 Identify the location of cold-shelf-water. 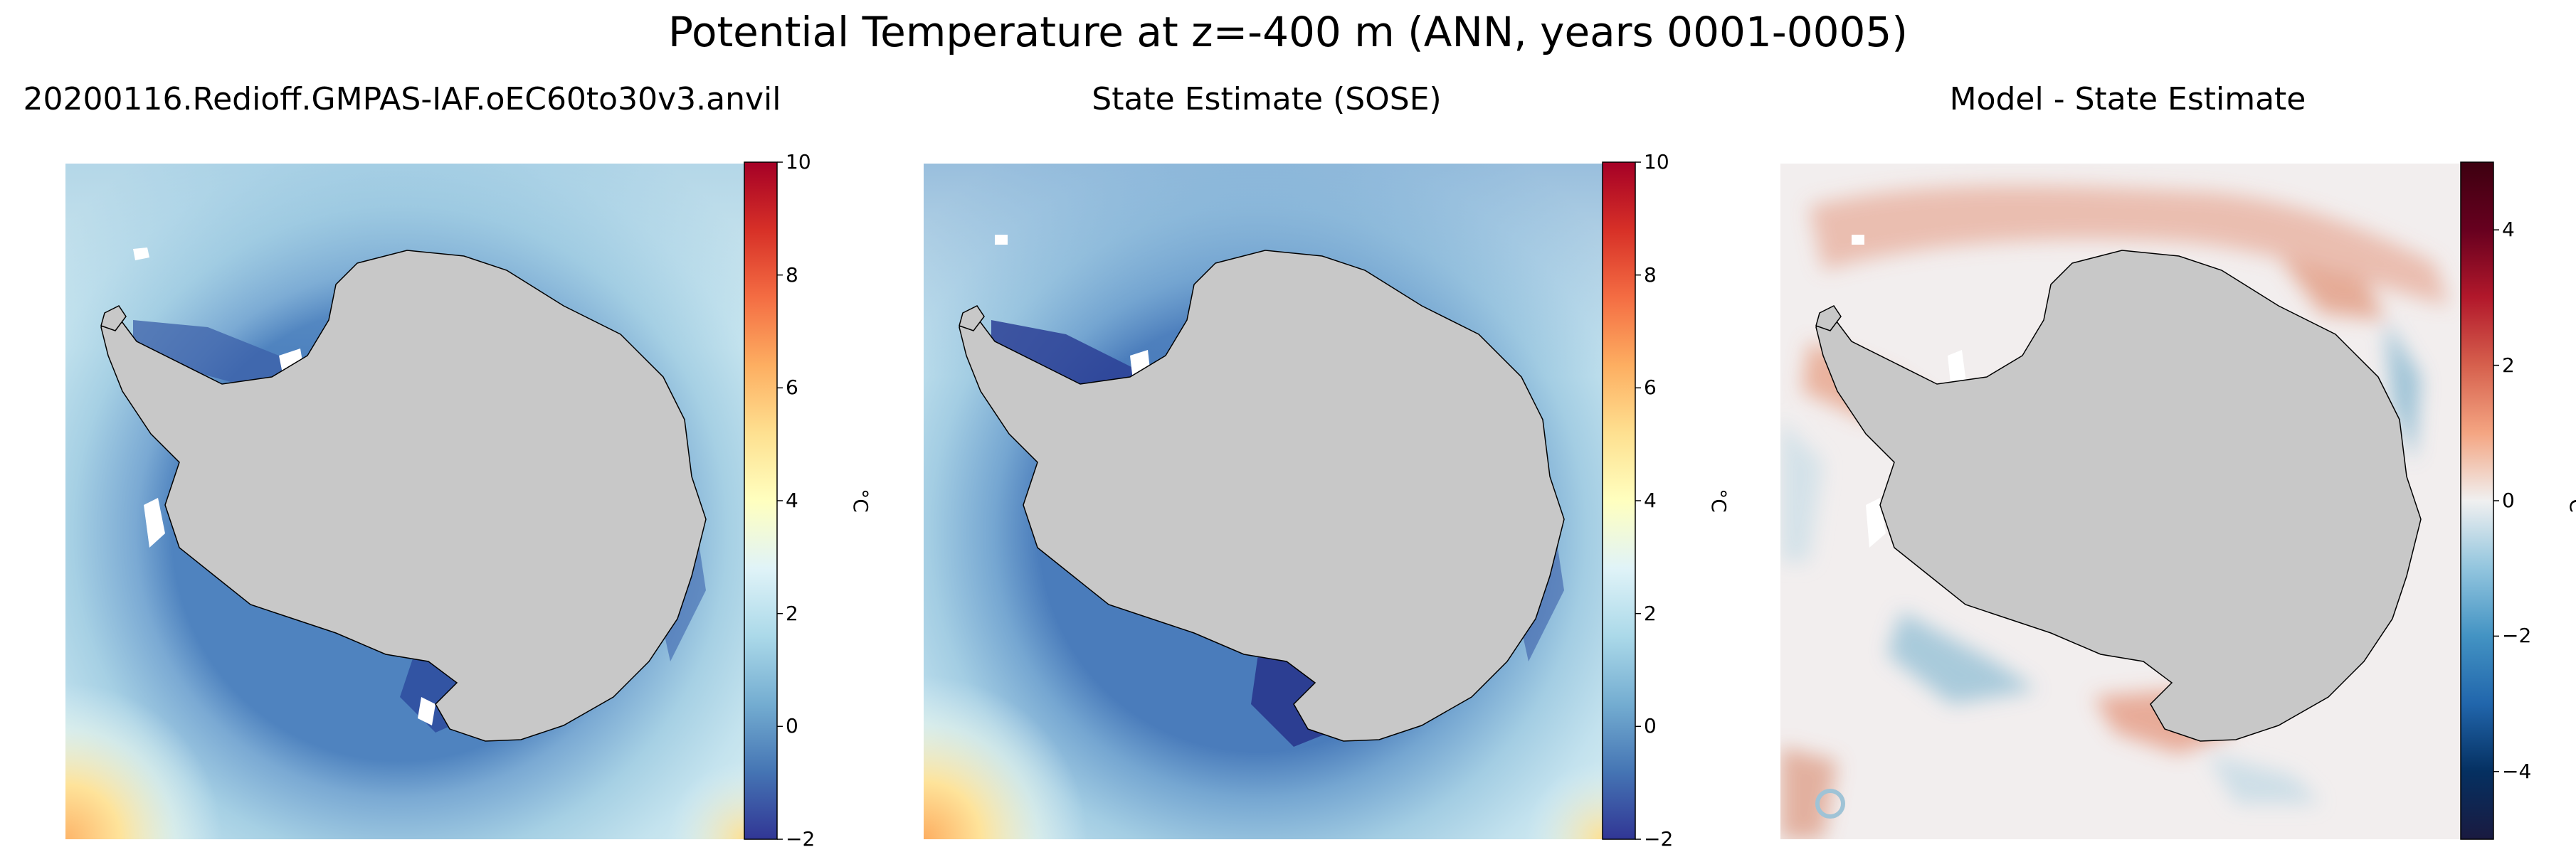
(220, 355).